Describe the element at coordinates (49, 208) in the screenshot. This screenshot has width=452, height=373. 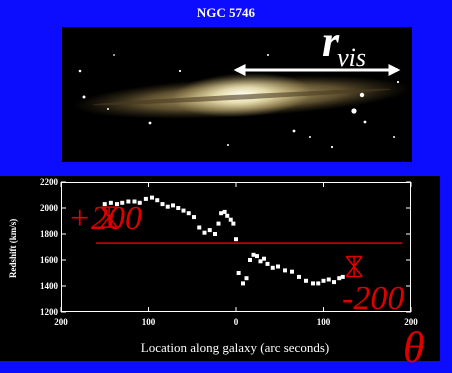
I see `y-tick-label: 2000` at that location.